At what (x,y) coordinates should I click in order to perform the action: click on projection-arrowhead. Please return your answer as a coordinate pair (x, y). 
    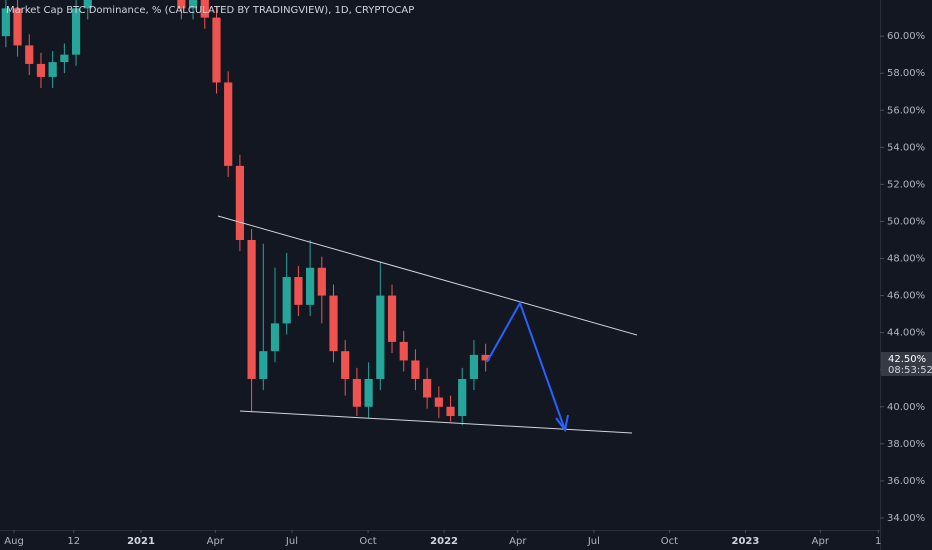
    Looking at the image, I should click on (562, 423).